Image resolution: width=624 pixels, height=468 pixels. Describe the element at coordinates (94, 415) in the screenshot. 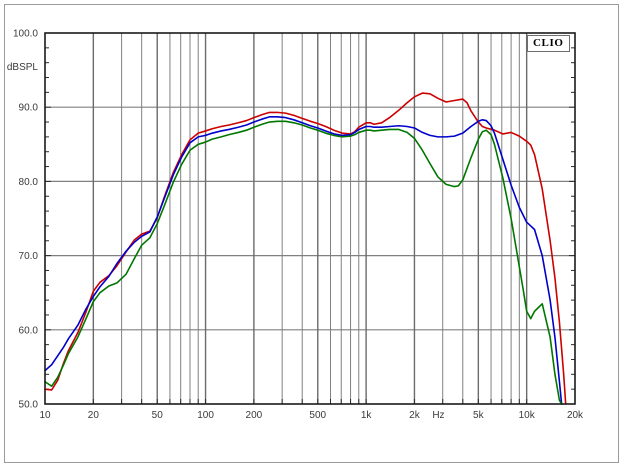

I see `x-tick-label: 20` at that location.